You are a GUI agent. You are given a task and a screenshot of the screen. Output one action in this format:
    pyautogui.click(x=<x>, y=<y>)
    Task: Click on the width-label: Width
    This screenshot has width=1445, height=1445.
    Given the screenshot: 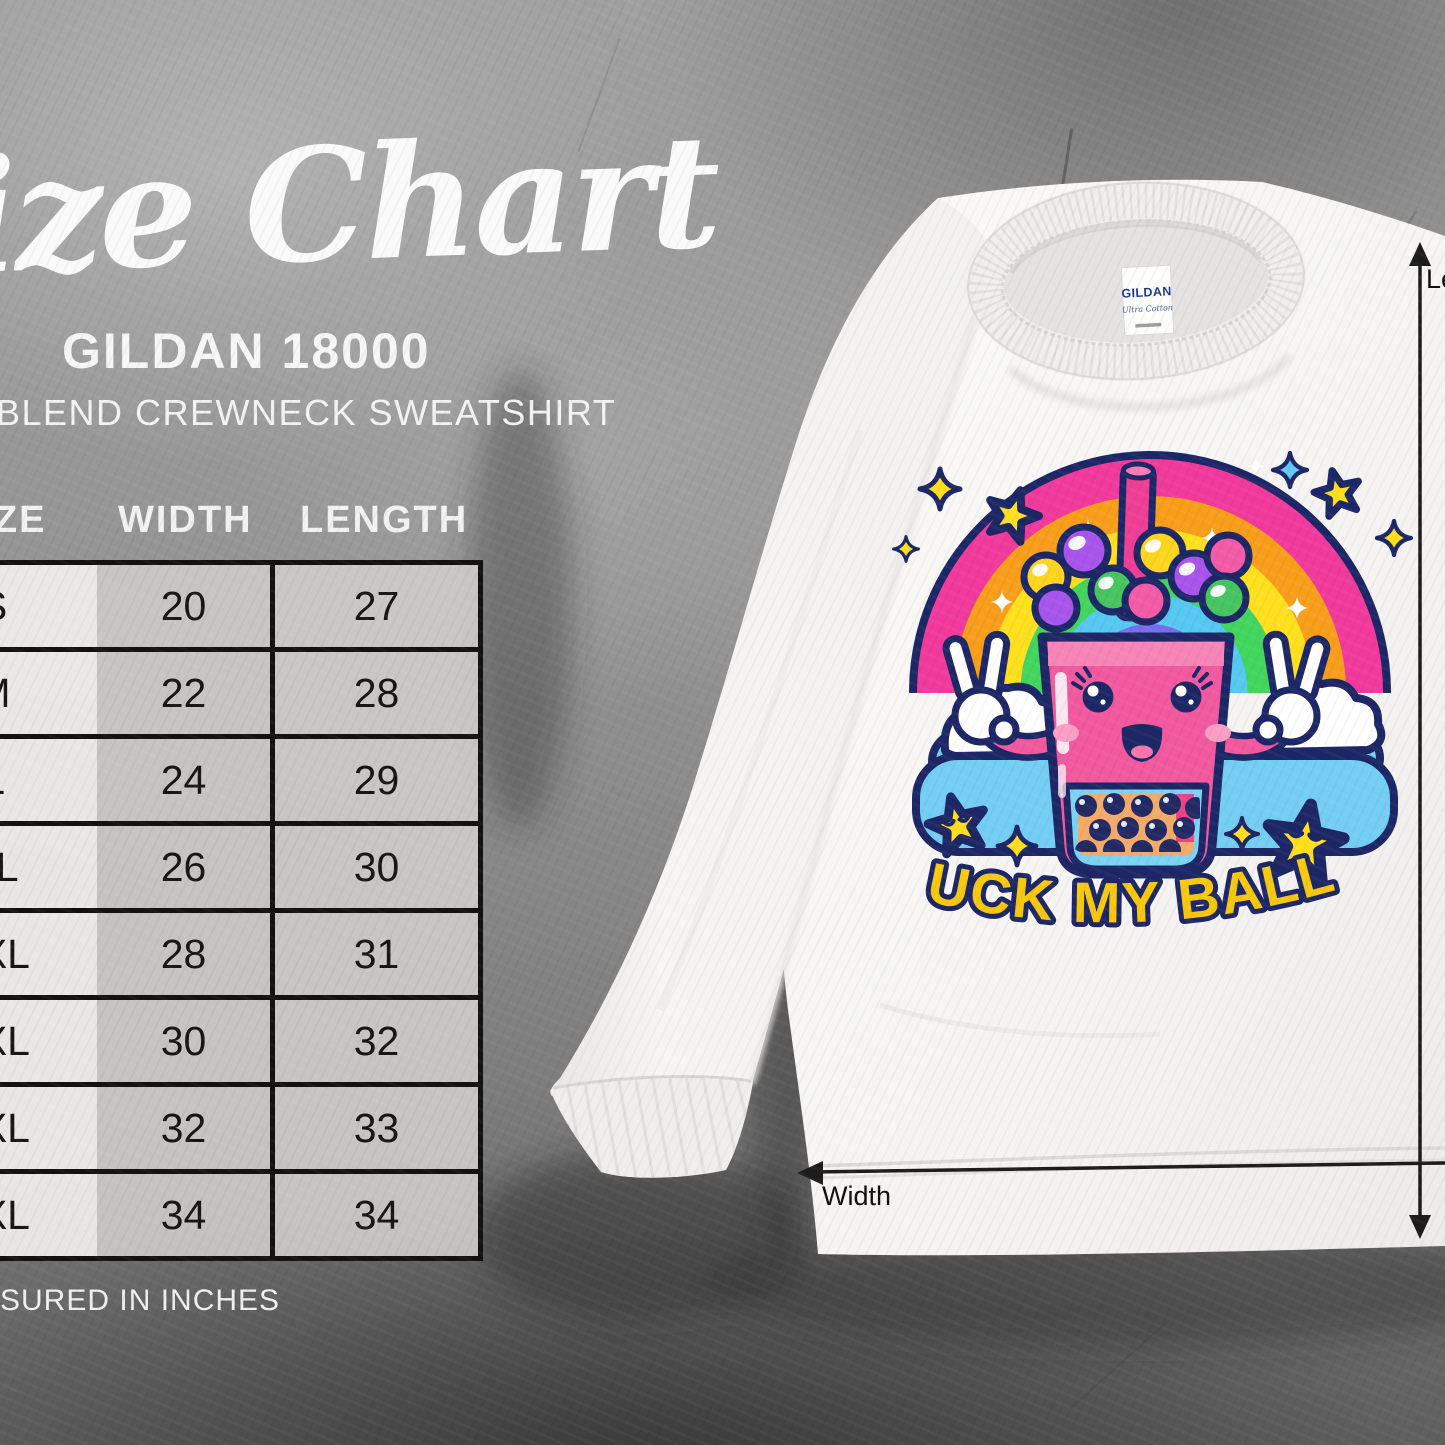 What is the action you would take?
    pyautogui.click(x=857, y=1196)
    